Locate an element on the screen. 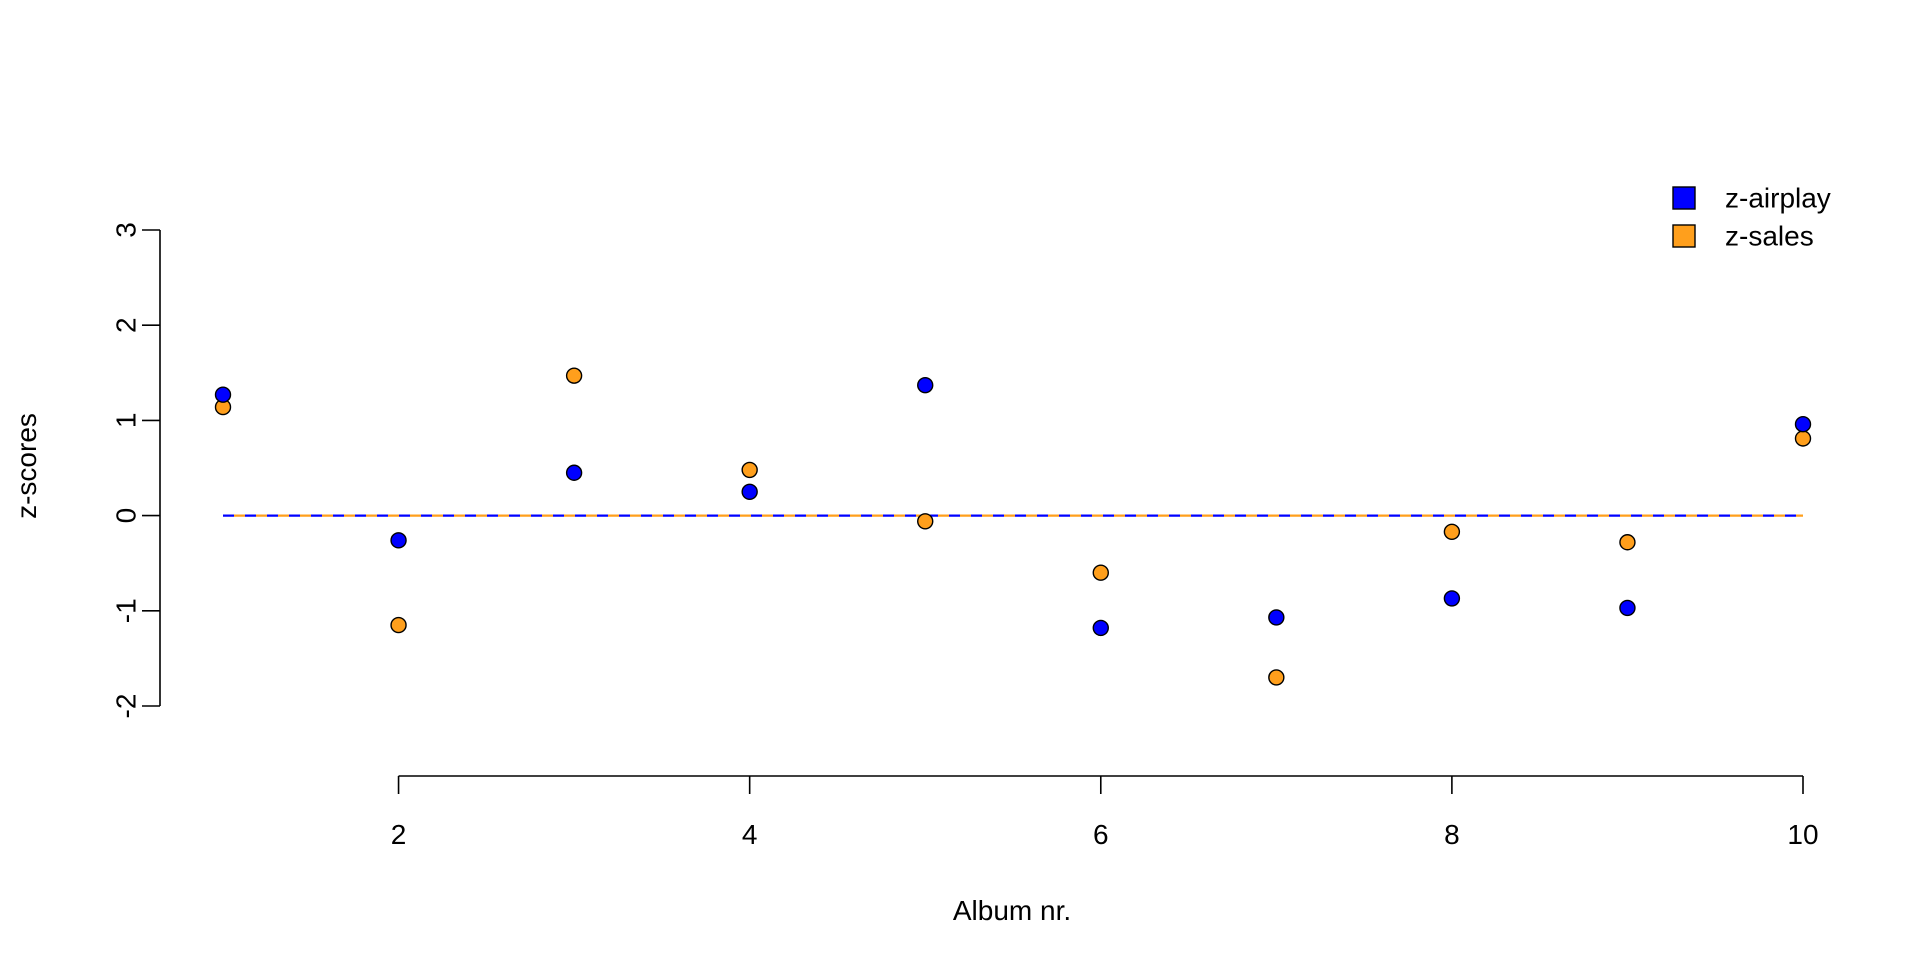  y-tick-label: 1 is located at coordinates (126, 421).